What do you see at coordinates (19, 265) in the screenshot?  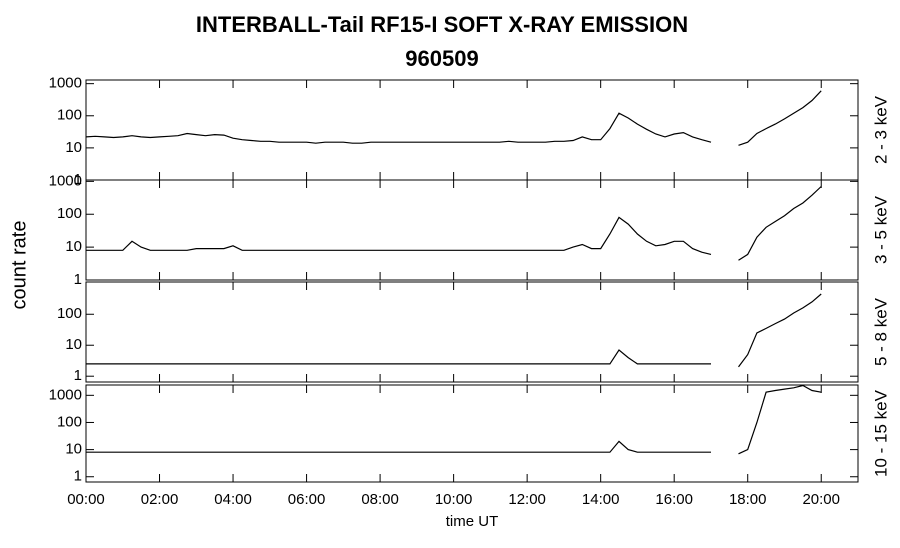 I see `y-axis-label: count rate` at bounding box center [19, 265].